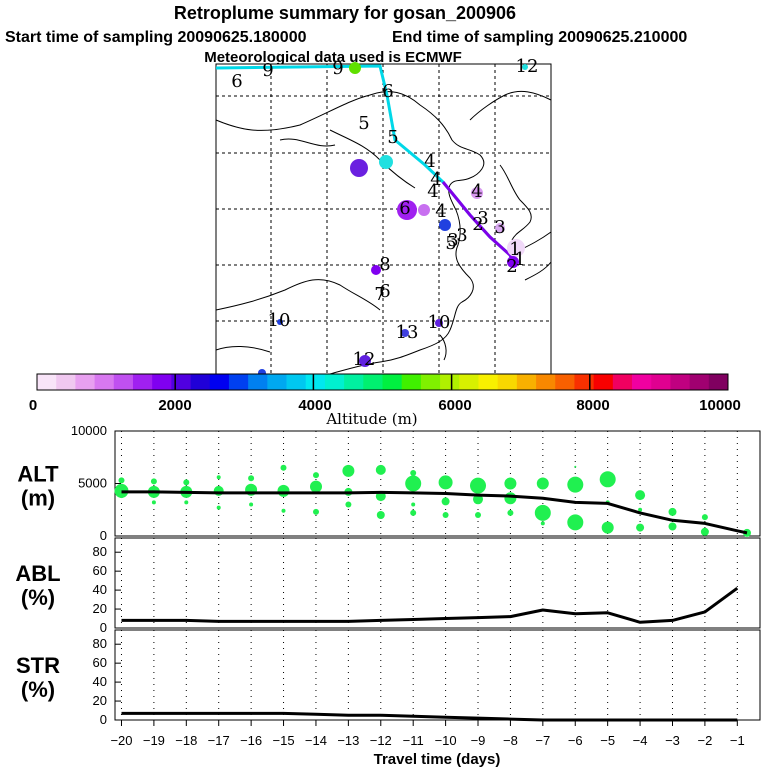 Image resolution: width=768 pixels, height=768 pixels. What do you see at coordinates (92, 483) in the screenshot?
I see `y-tick-label: 5000` at bounding box center [92, 483].